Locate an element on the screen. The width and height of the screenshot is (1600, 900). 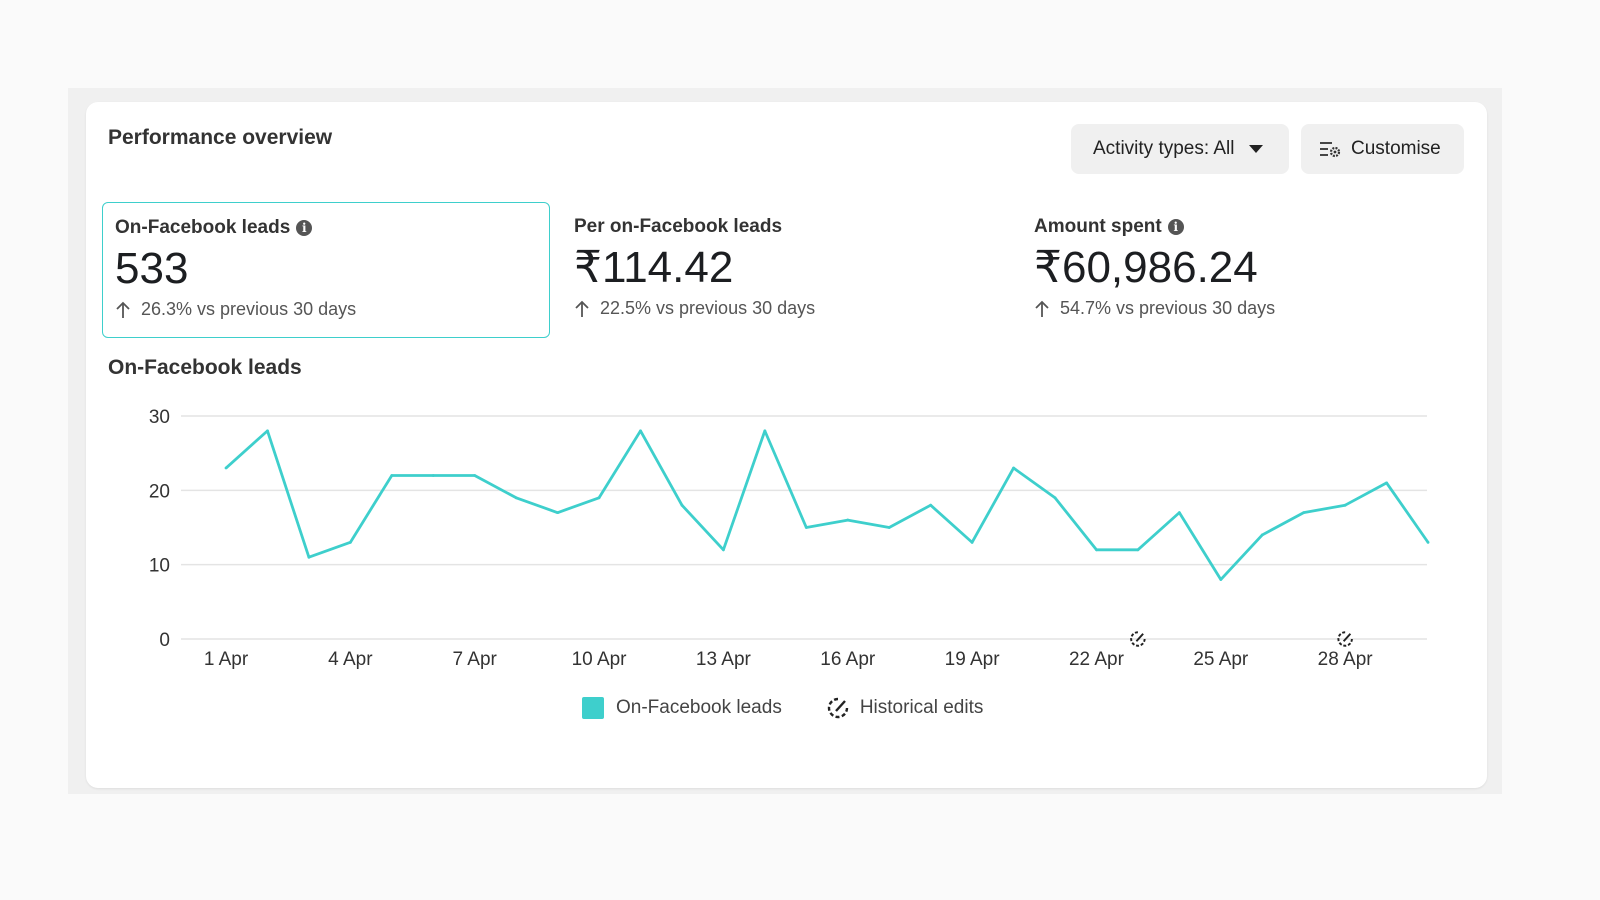
customise-label: Customise is located at coordinates (1396, 148).